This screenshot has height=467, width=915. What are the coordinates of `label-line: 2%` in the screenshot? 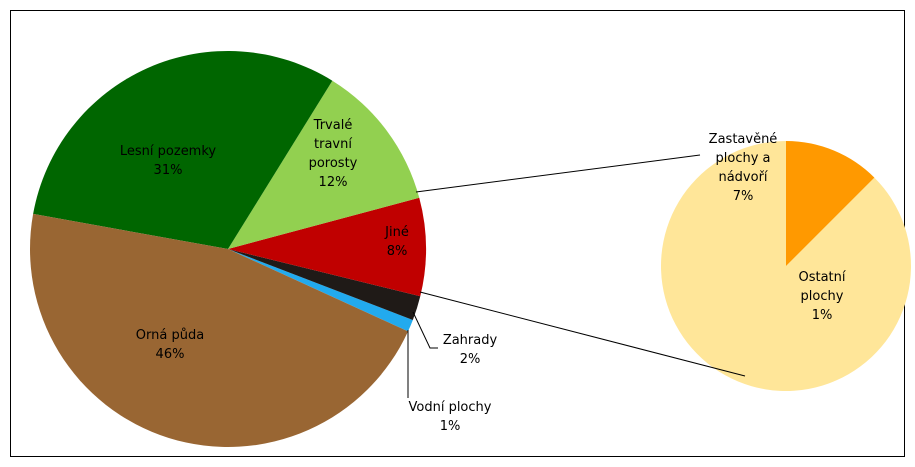 It's located at (470, 359).